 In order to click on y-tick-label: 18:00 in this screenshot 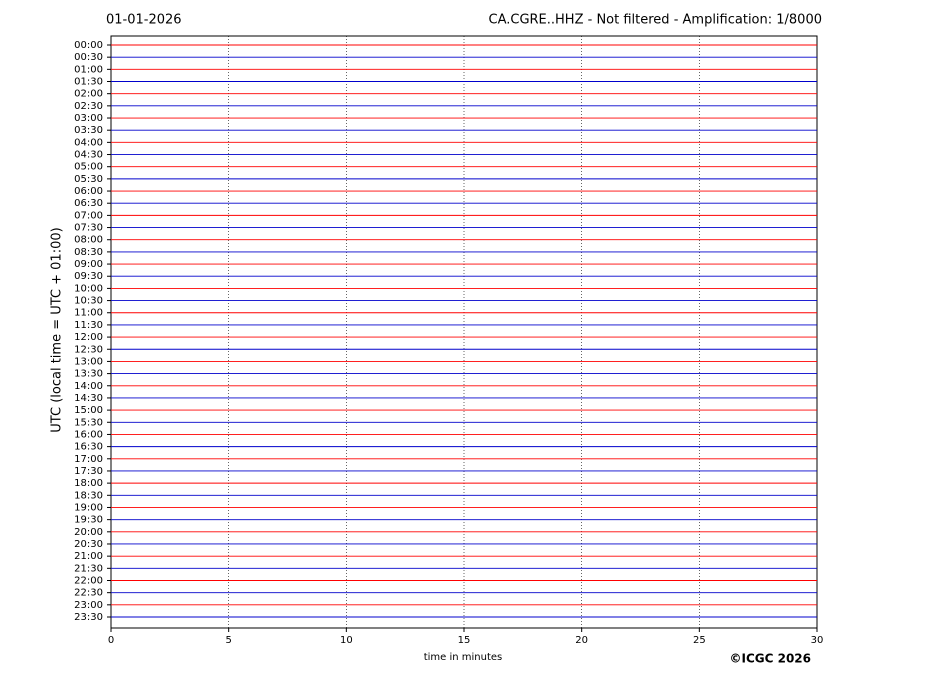, I will do `click(88, 483)`.